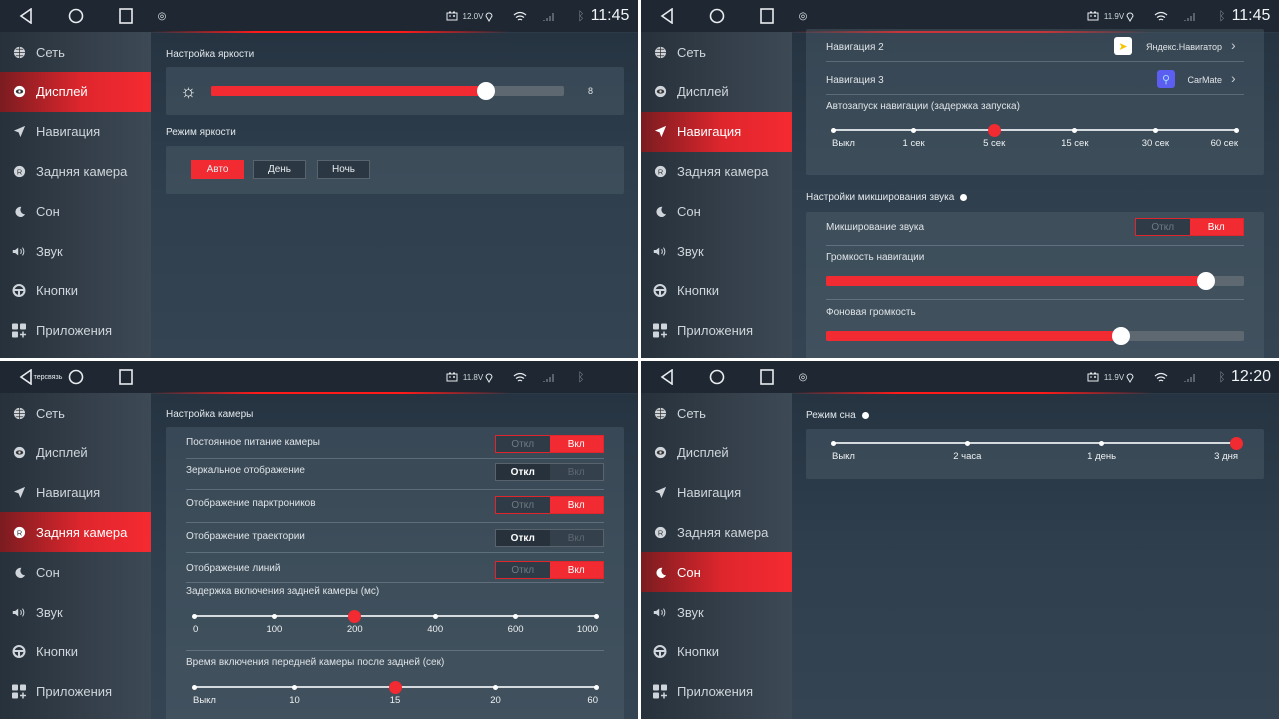 This screenshot has height=720, width=1280. I want to click on bg-volume-slider-thumb, so click(1120, 336).